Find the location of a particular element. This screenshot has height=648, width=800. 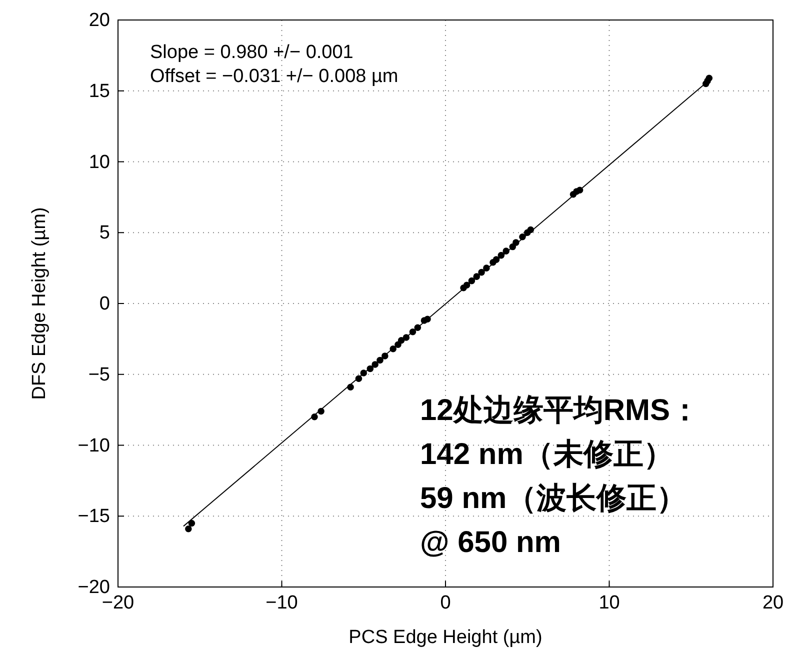

annotation: 142 nm（未修正） is located at coordinates (547, 454).